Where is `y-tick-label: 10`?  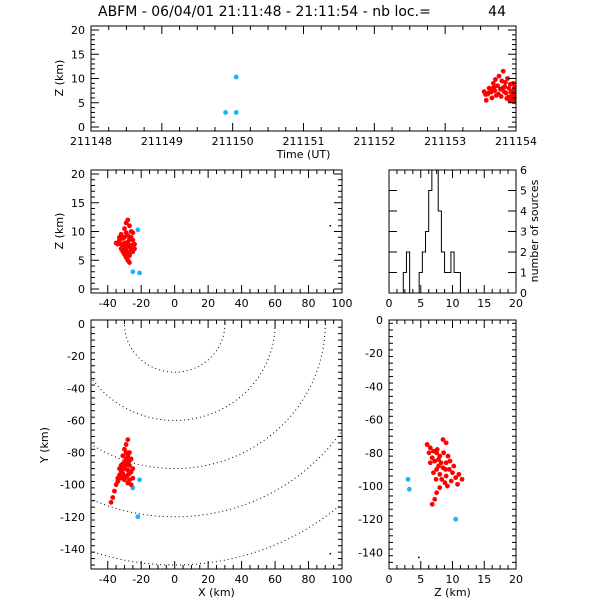
y-tick-label: 10 is located at coordinates (78, 232).